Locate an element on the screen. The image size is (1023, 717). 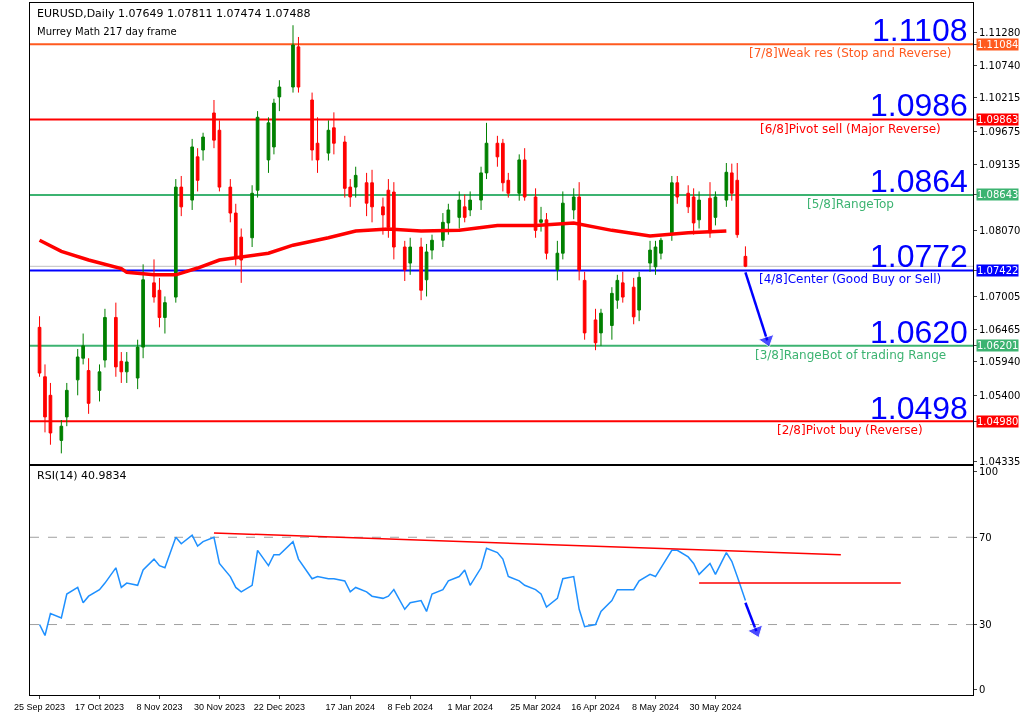
y-tick-label: 0 is located at coordinates (982, 690).